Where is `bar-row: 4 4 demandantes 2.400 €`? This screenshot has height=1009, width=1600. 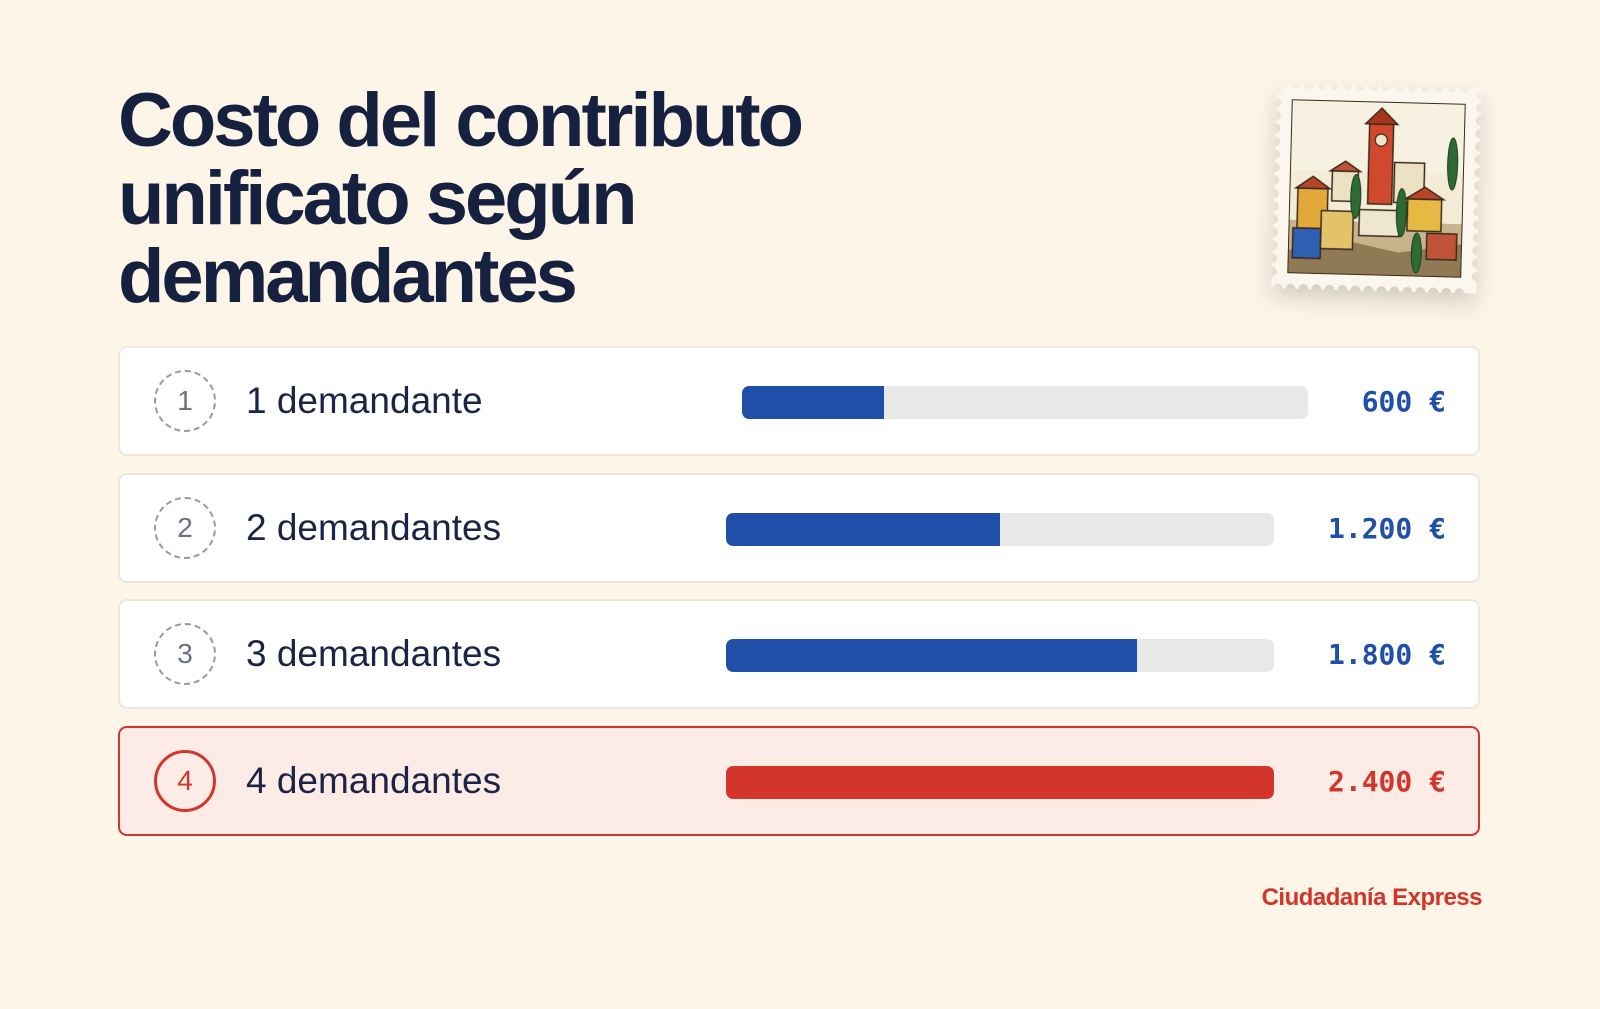
bar-row: 4 4 demandantes 2.400 € is located at coordinates (799, 781).